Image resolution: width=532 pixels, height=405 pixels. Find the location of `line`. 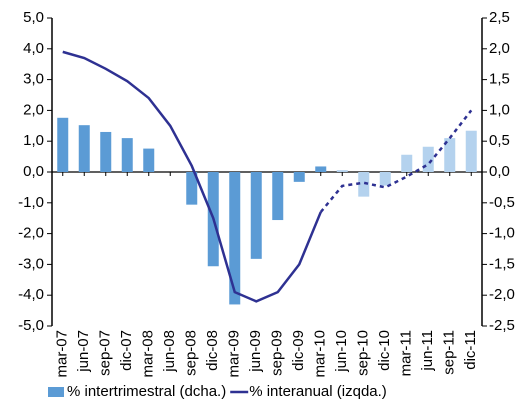

line is located at coordinates (396, 161).